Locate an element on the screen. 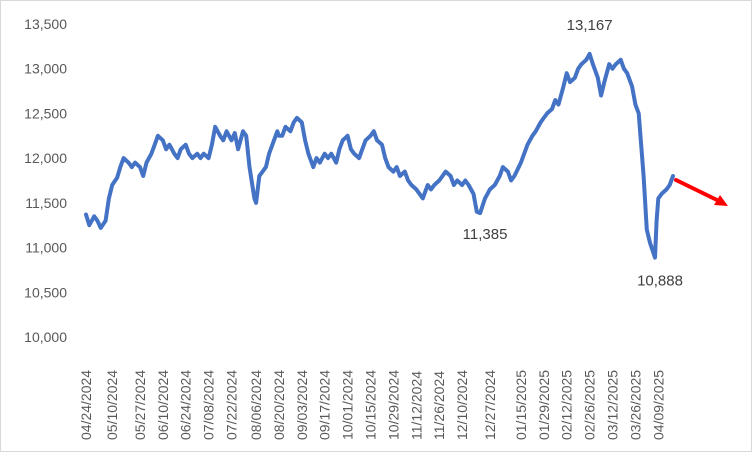  x-tick-label: 12/10/2024 is located at coordinates (462, 405).